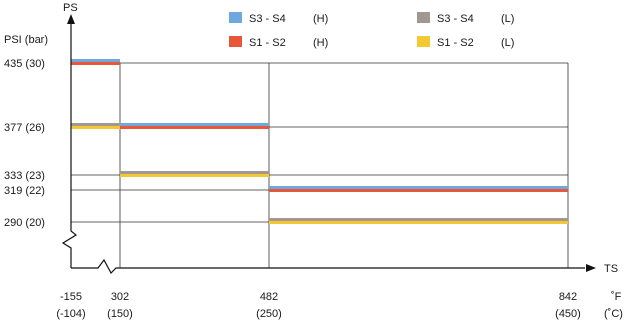 The height and width of the screenshot is (327, 624). What do you see at coordinates (24, 191) in the screenshot?
I see `y-tick-label: 319 (22)` at bounding box center [24, 191].